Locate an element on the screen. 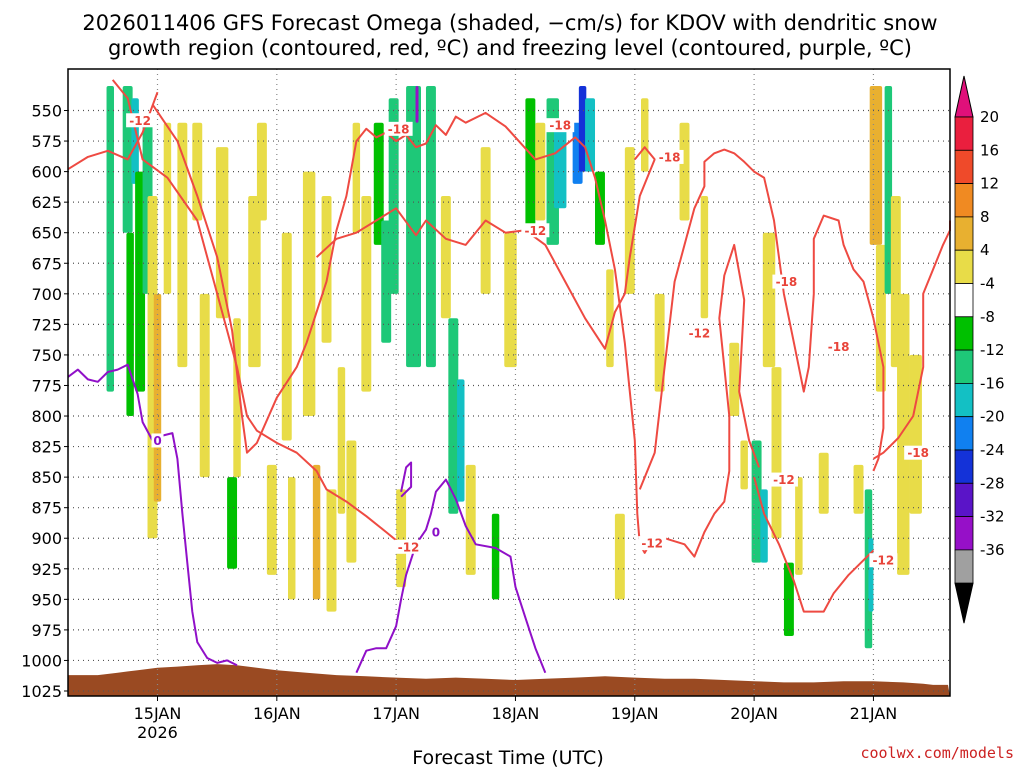  freezing-contour-label: 0 is located at coordinates (436, 533).